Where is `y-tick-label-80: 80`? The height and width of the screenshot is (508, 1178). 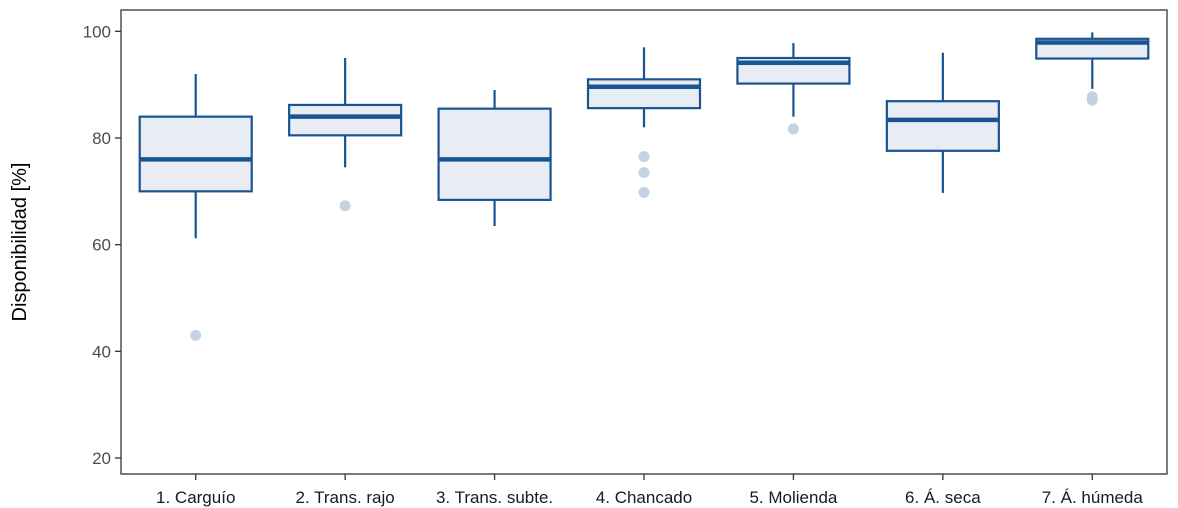
y-tick-label-80: 80 is located at coordinates (101, 138).